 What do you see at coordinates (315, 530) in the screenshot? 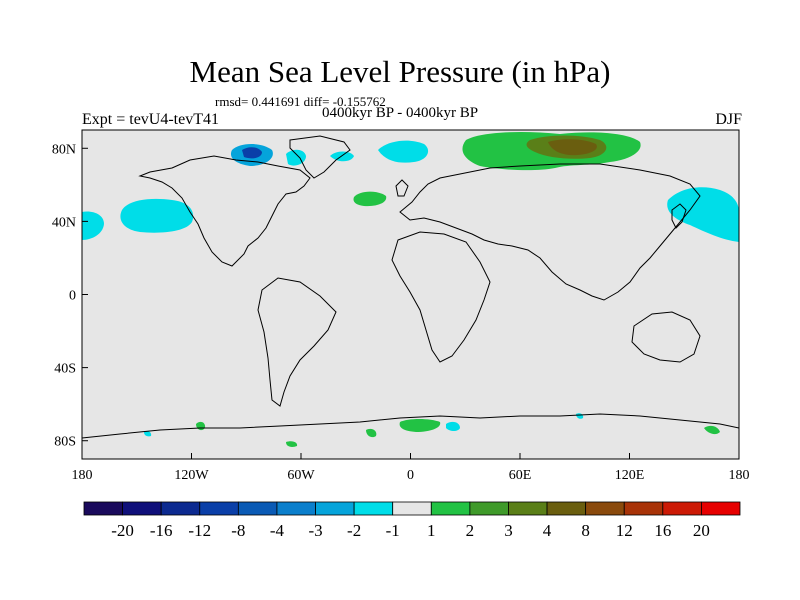
I see `colorbar-label: -3` at bounding box center [315, 530].